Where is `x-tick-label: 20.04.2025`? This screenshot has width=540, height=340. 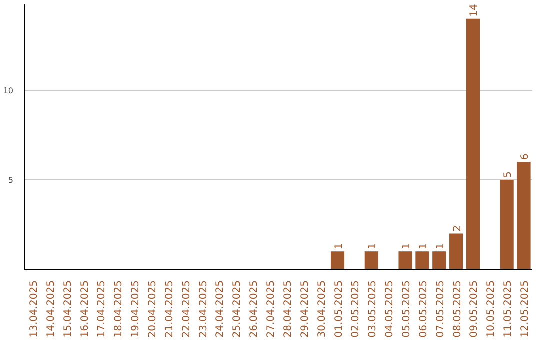
x-tick-label: 20.04.2025 is located at coordinates (153, 309).